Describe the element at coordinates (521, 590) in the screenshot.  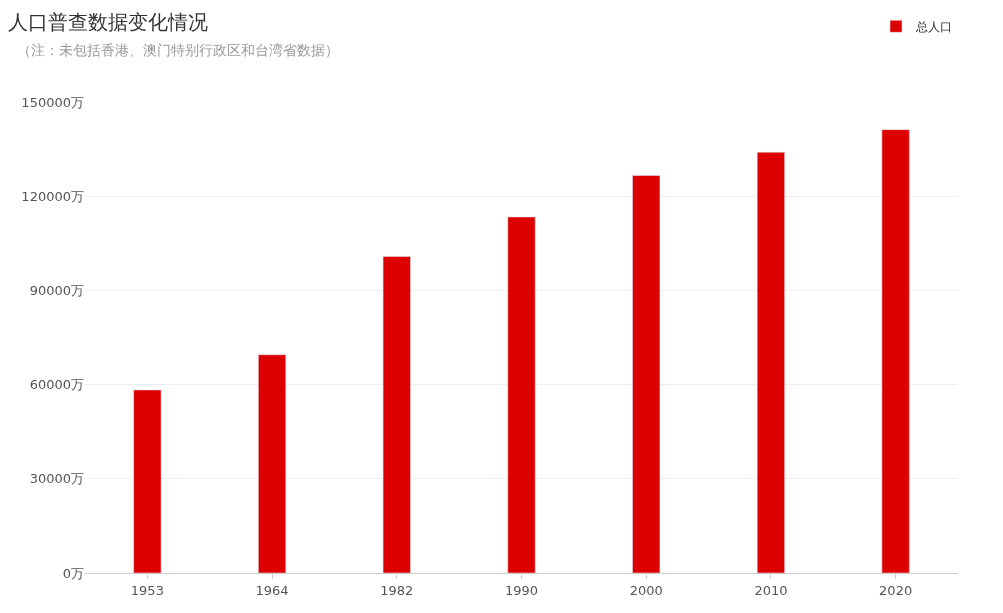
I see `x-tick-label: 1990` at that location.